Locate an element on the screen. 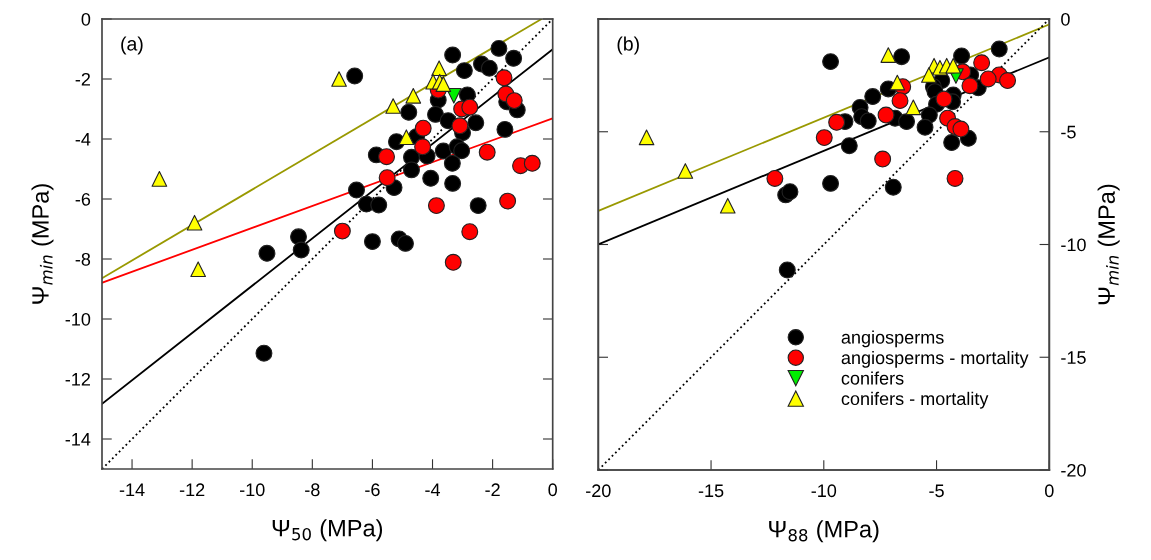 The image size is (1151, 560). y2-tick-label: 0 is located at coordinates (1065, 19).